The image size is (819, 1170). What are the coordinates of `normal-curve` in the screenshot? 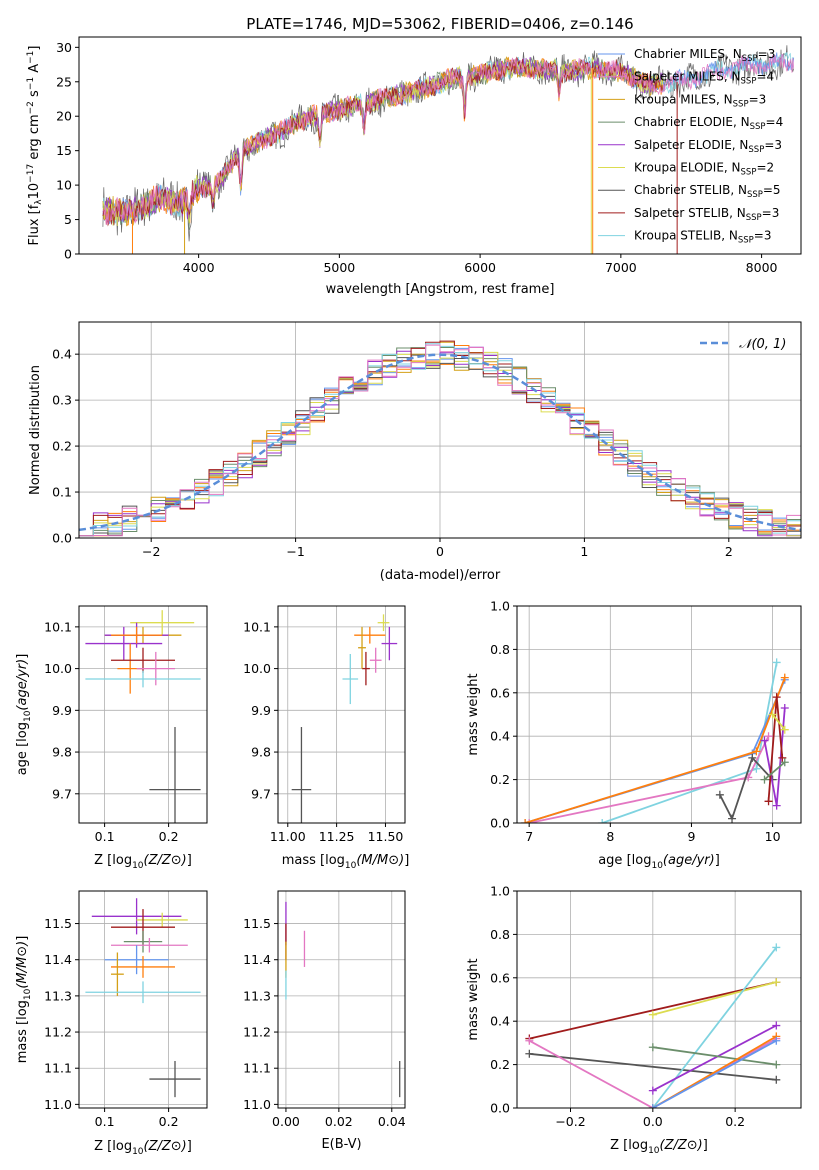 It's located at (440, 442).